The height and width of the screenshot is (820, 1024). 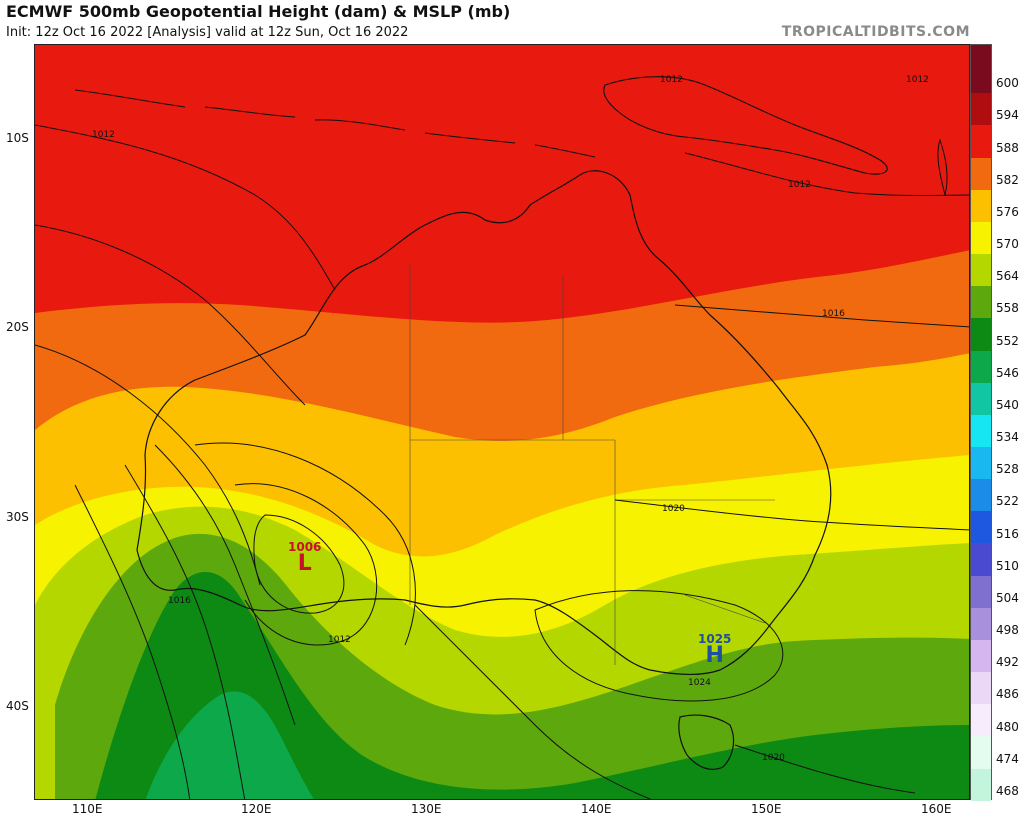 What do you see at coordinates (699, 683) in the screenshot?
I see `isobar-label: 1024` at bounding box center [699, 683].